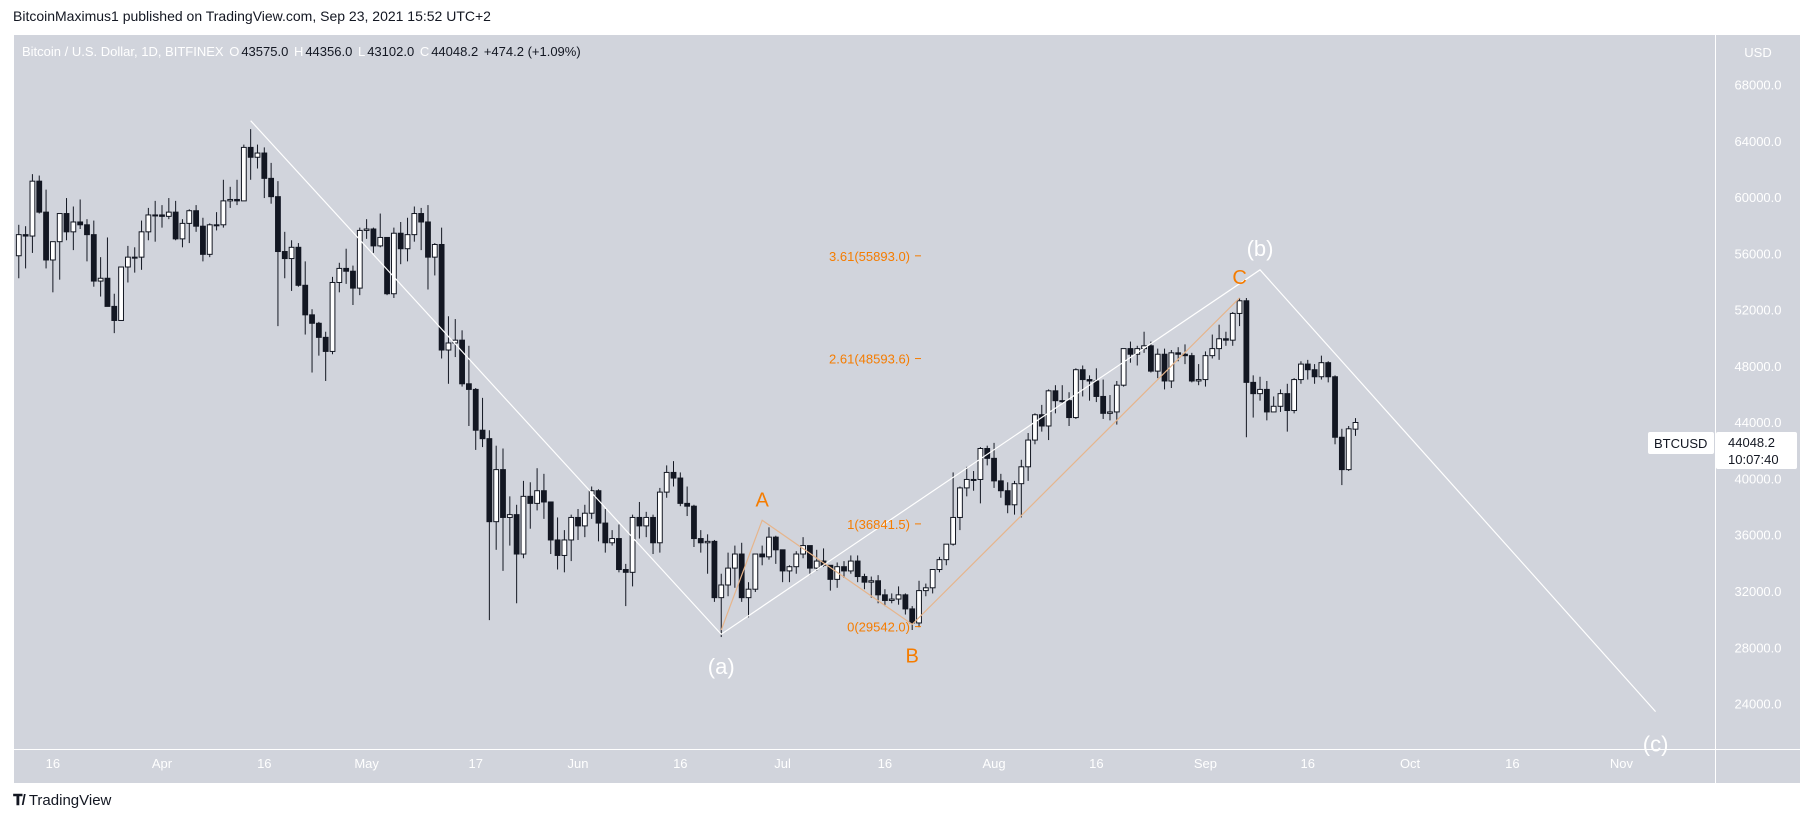  I want to click on symbol-tag-box, so click(1681, 443).